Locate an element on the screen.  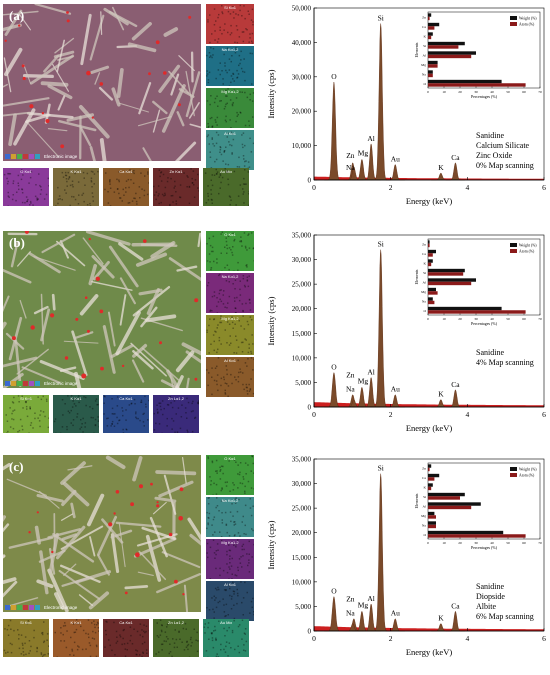
composition-note: Calcium Silicate is located at coordinates (503, 145).